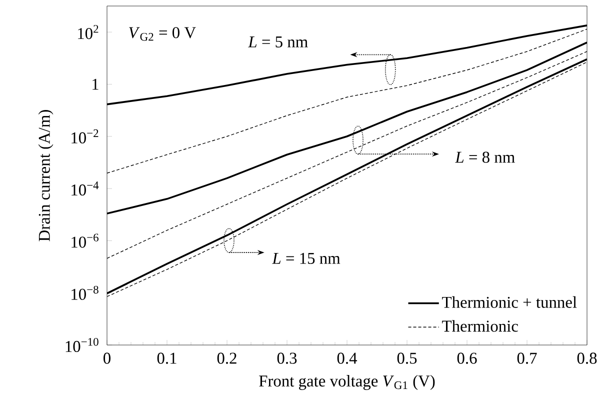 The image size is (611, 414). What do you see at coordinates (85, 136) in the screenshot?
I see `y-tick-label: 10$^{−2}$` at bounding box center [85, 136].